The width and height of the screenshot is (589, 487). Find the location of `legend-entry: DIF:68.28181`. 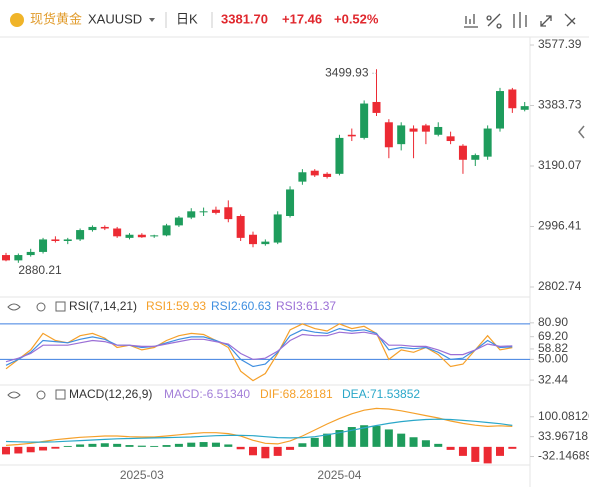

legend-entry: DIF:68.28181 is located at coordinates (296, 394).